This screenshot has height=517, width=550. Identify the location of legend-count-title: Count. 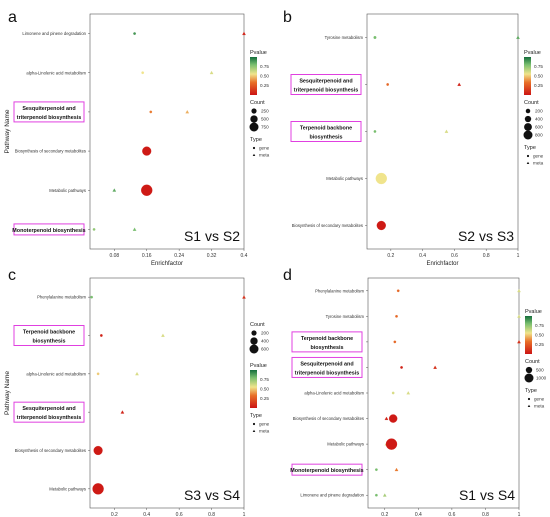
(532, 362).